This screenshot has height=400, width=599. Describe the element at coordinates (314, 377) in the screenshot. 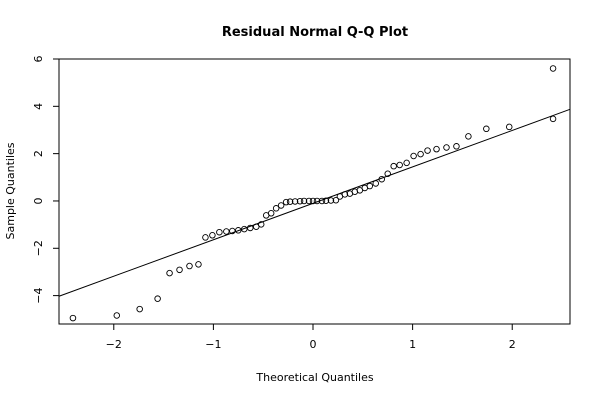

I see `x-axis-label: Theoretical Quantiles` at that location.